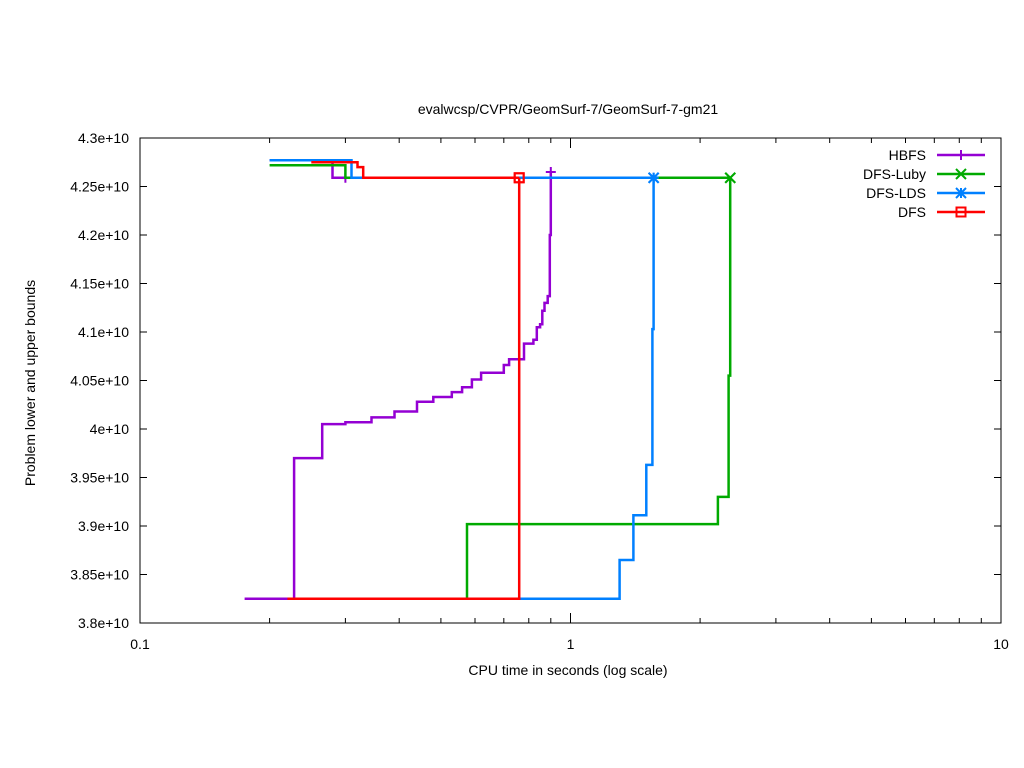 The height and width of the screenshot is (768, 1024). I want to click on x-axis-label: CPU time in seconds (log scale), so click(567, 670).